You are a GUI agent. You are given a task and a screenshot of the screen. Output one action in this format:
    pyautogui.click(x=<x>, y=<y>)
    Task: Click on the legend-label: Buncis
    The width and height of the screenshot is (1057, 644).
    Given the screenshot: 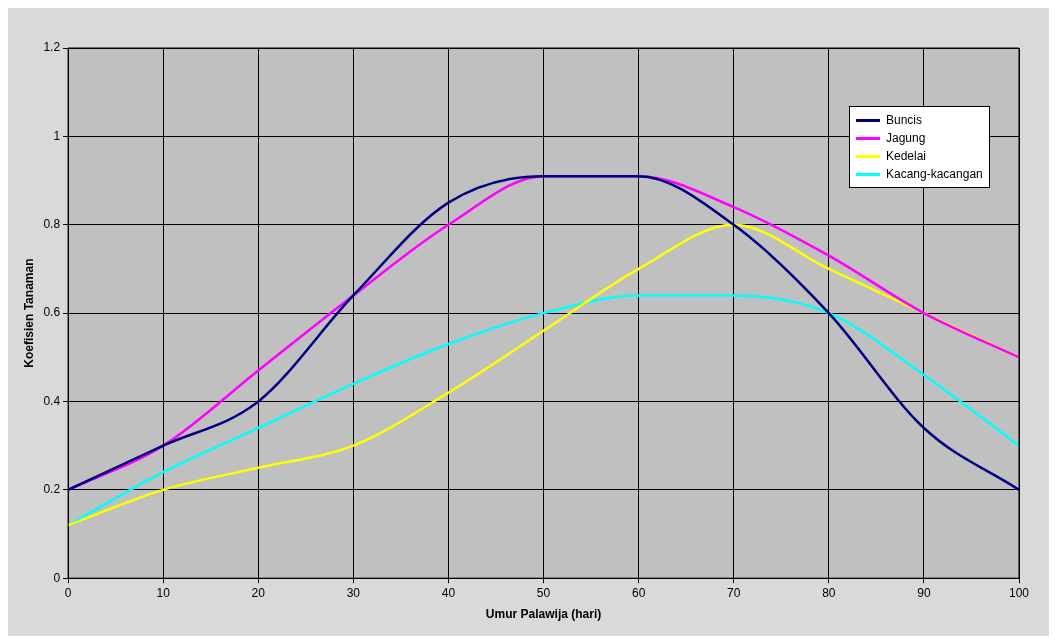 What is the action you would take?
    pyautogui.click(x=904, y=120)
    